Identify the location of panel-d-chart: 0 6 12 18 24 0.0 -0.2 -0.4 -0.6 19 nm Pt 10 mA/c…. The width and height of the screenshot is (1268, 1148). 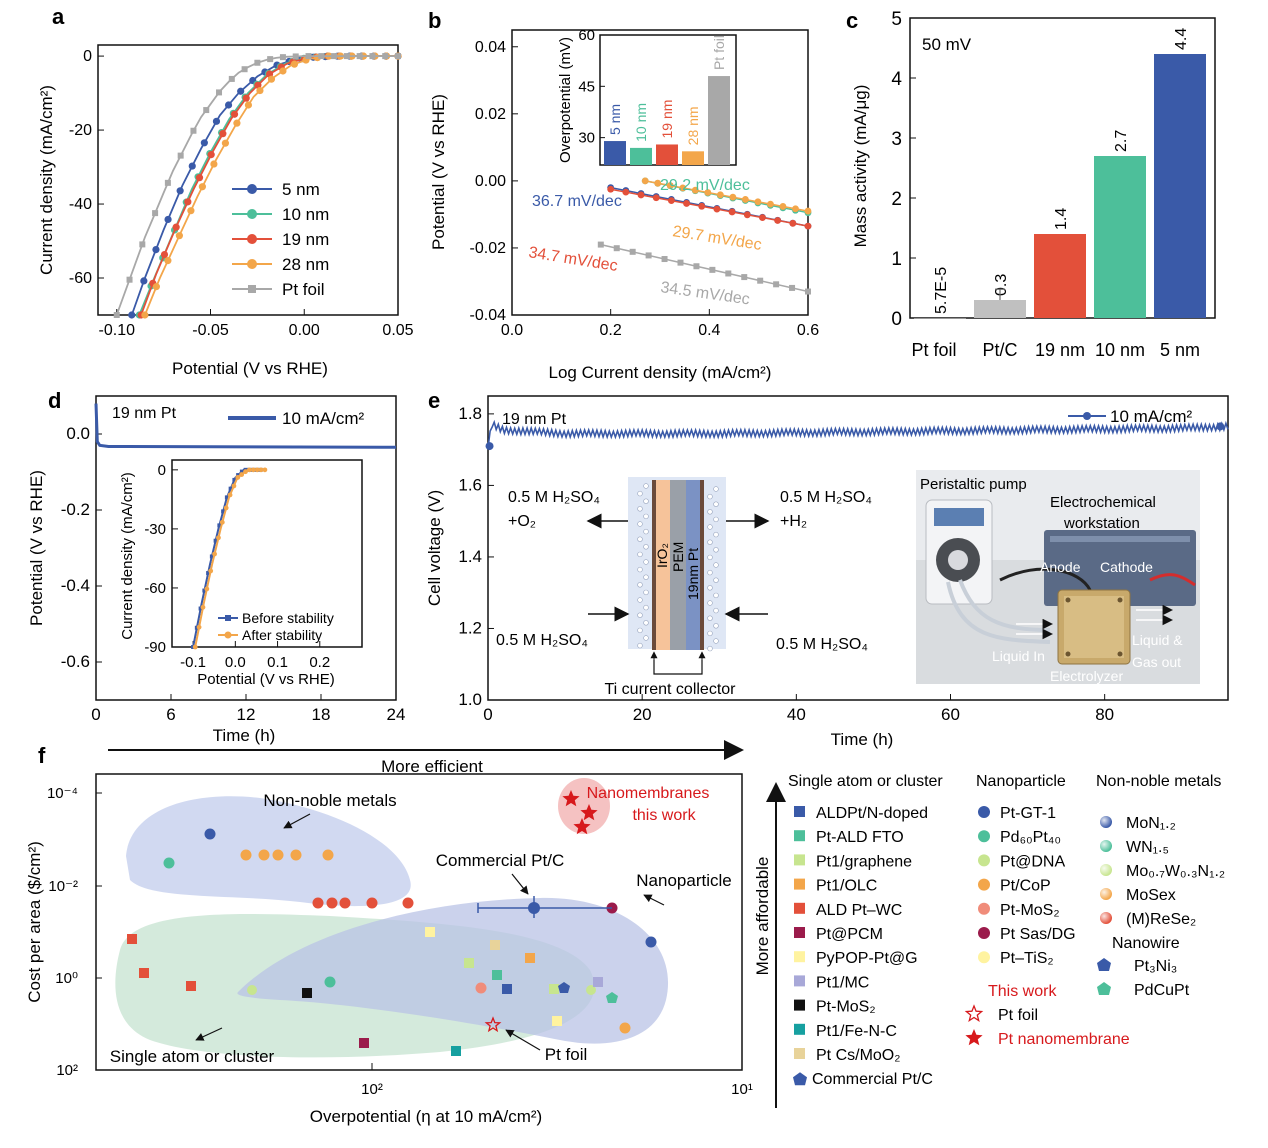
(216, 570).